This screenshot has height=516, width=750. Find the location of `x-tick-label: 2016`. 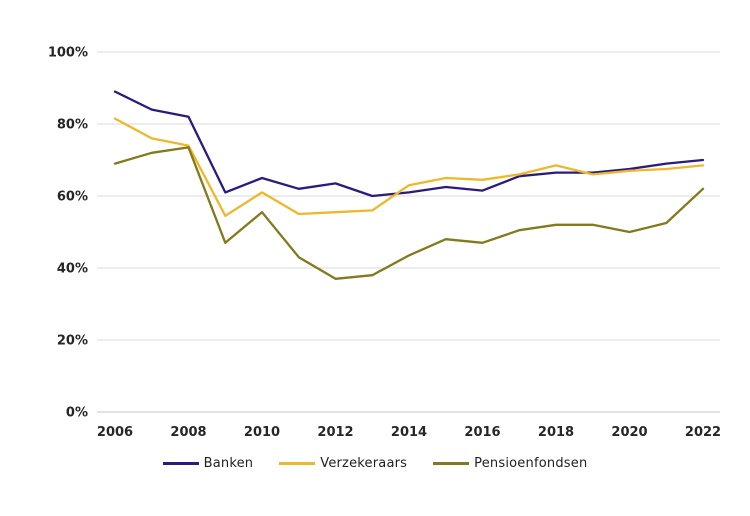

x-tick-label: 2016 is located at coordinates (482, 432).